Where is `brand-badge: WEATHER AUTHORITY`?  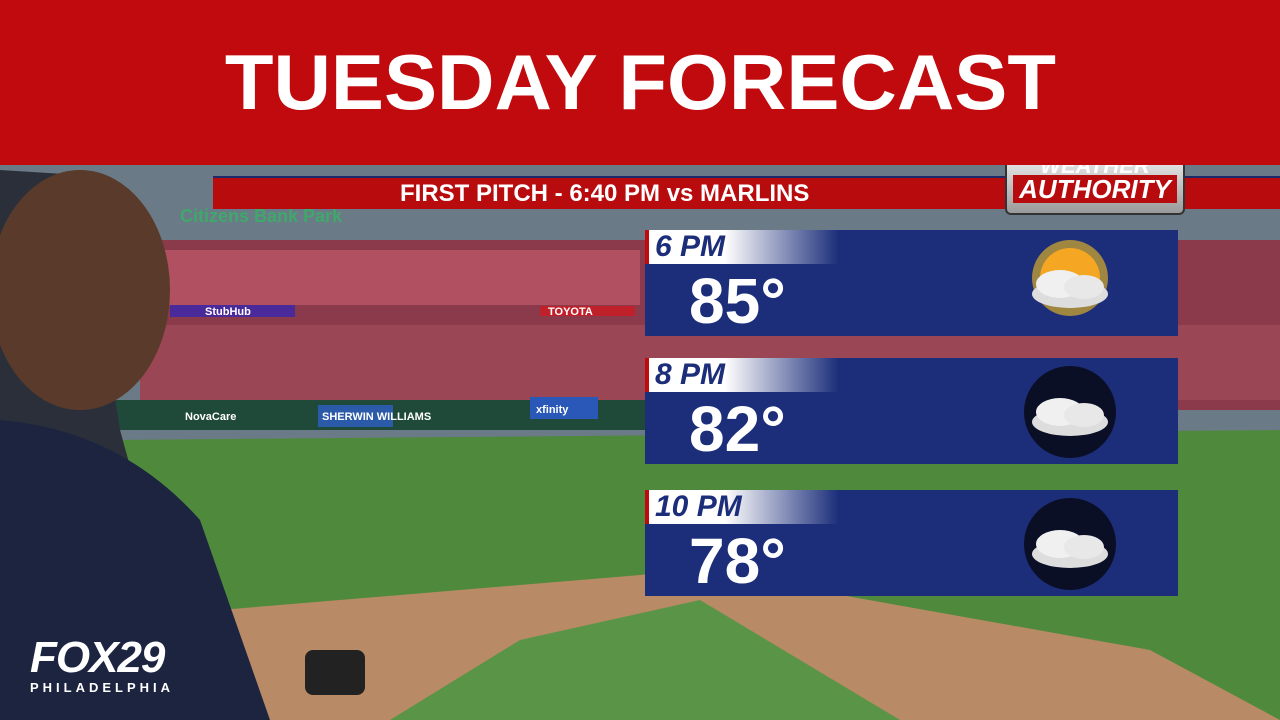
brand-badge: WEATHER AUTHORITY is located at coordinates (1095, 190).